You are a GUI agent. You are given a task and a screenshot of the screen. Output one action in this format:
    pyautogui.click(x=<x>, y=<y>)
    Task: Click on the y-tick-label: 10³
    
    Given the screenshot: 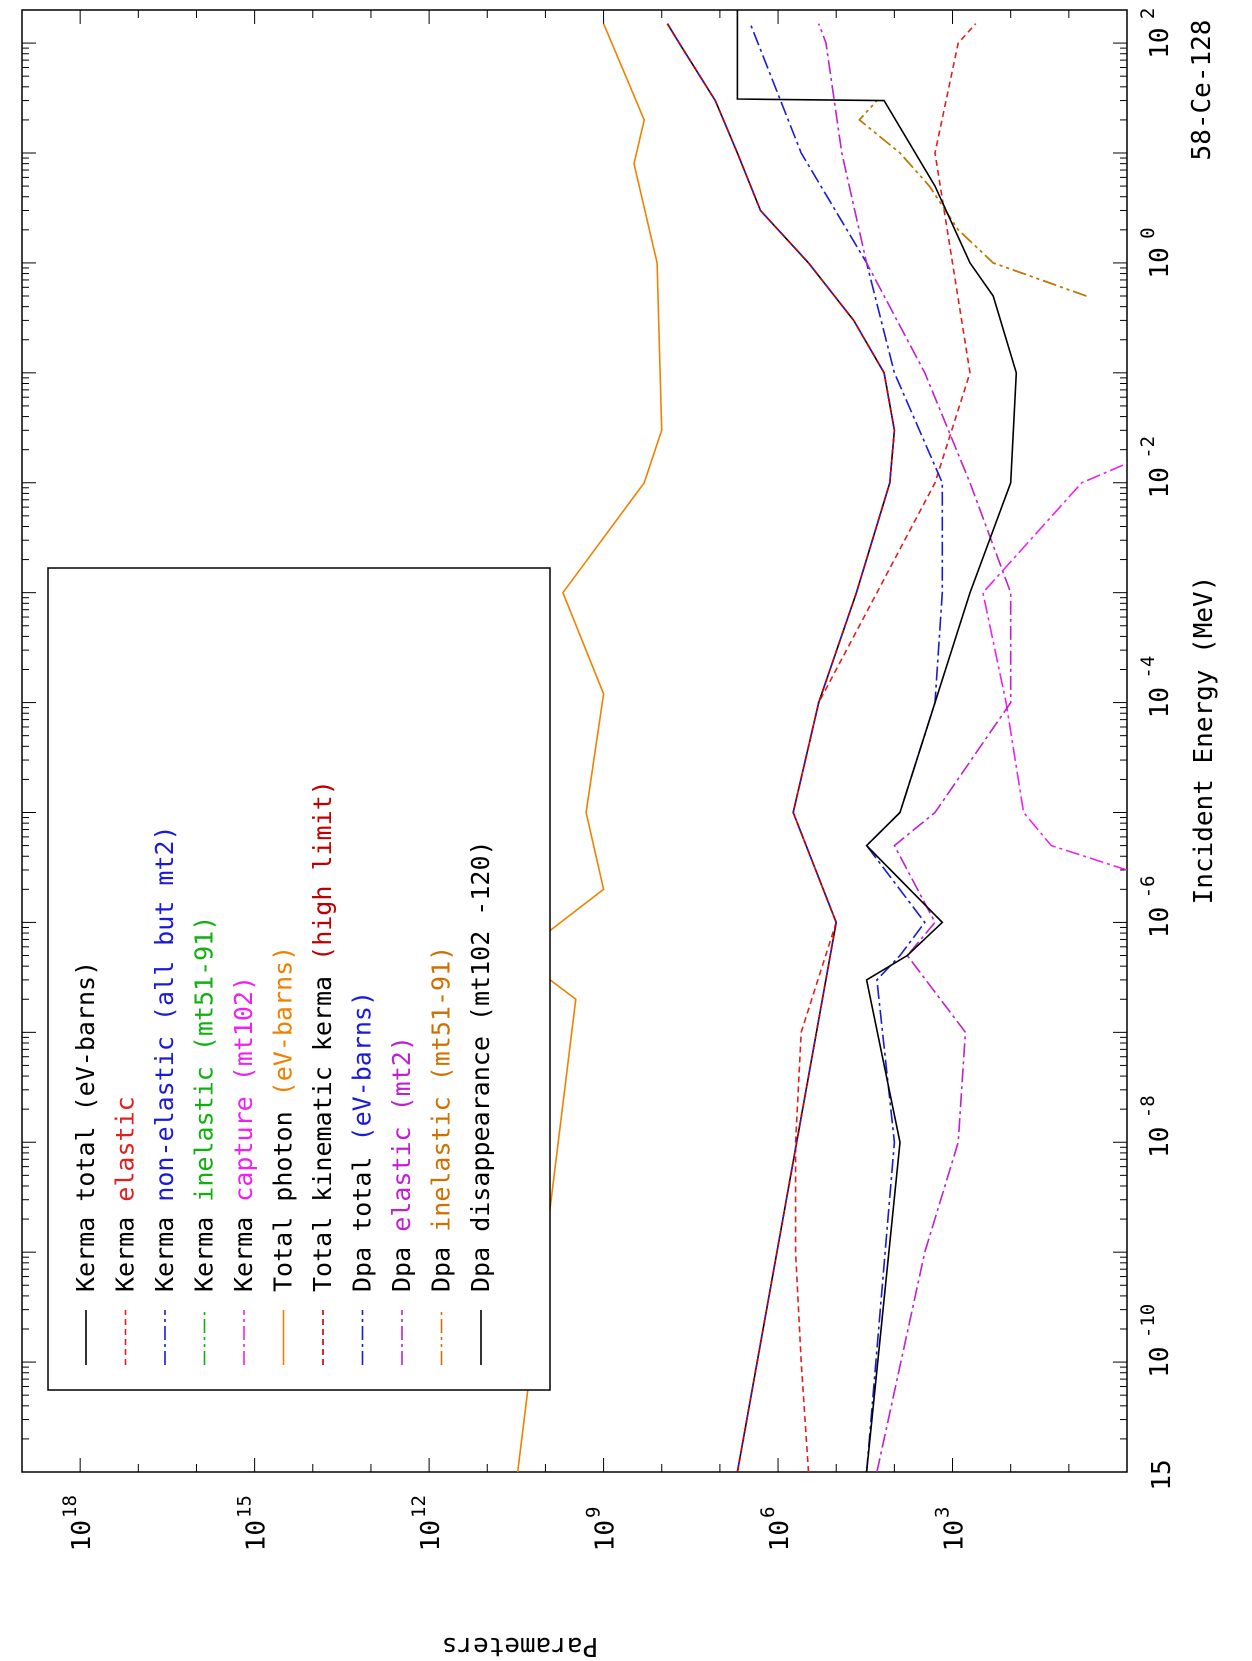 What is the action you would take?
    pyautogui.click(x=951, y=1529)
    